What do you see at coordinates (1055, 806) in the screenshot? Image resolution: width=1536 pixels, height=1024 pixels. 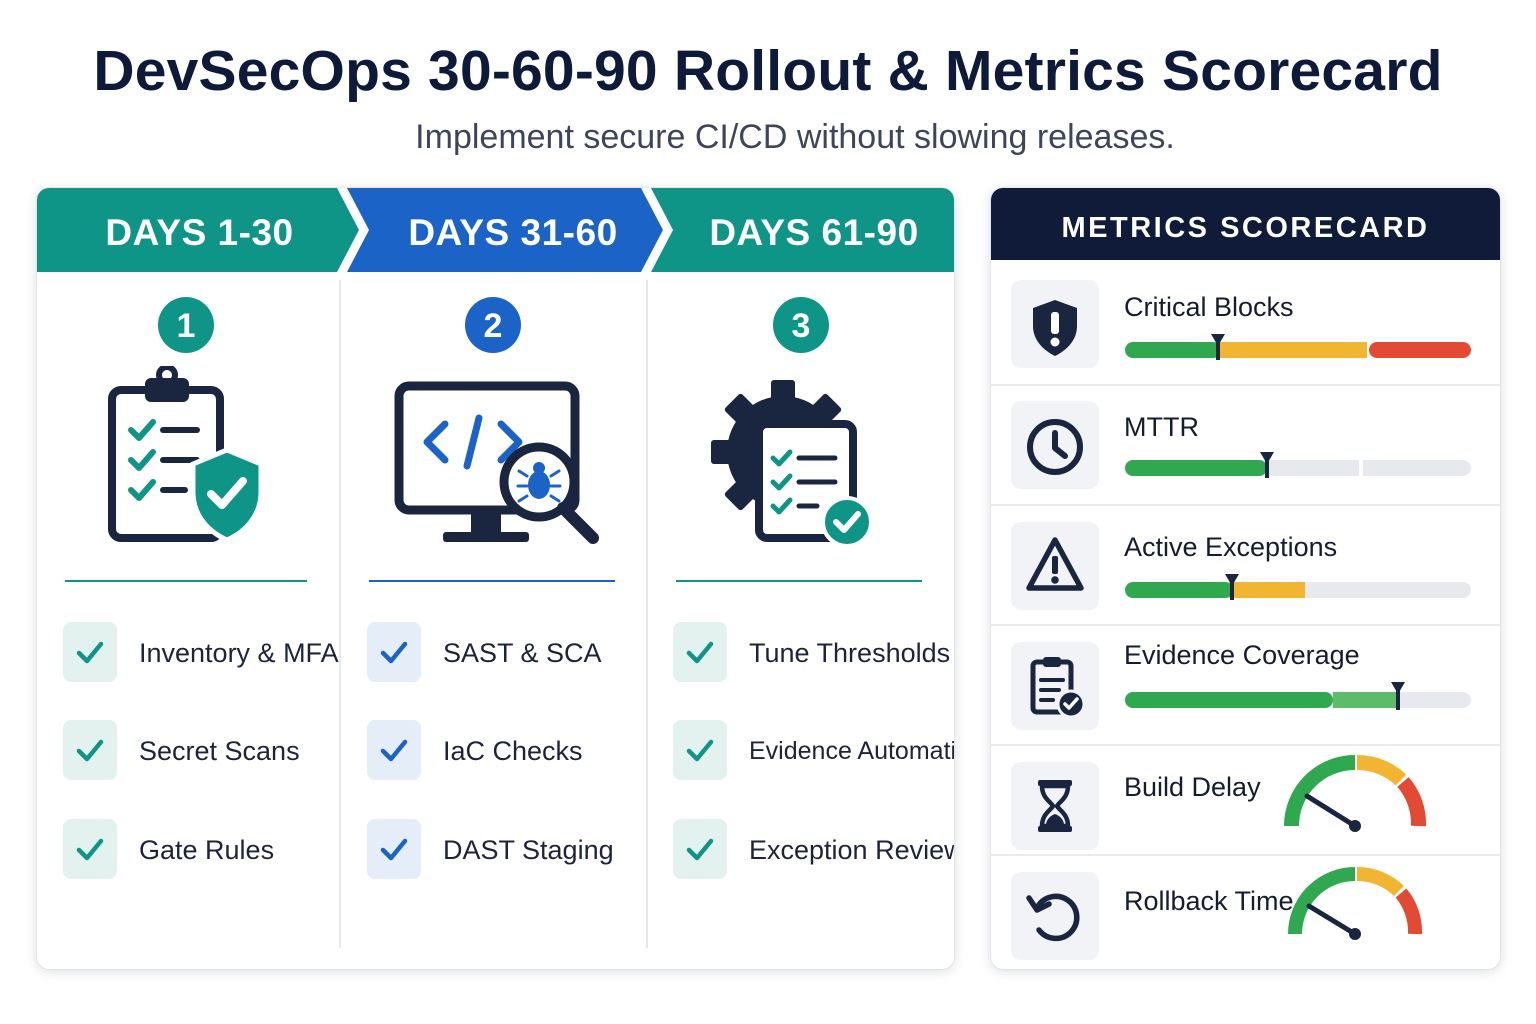 I see `hourglass-icon` at bounding box center [1055, 806].